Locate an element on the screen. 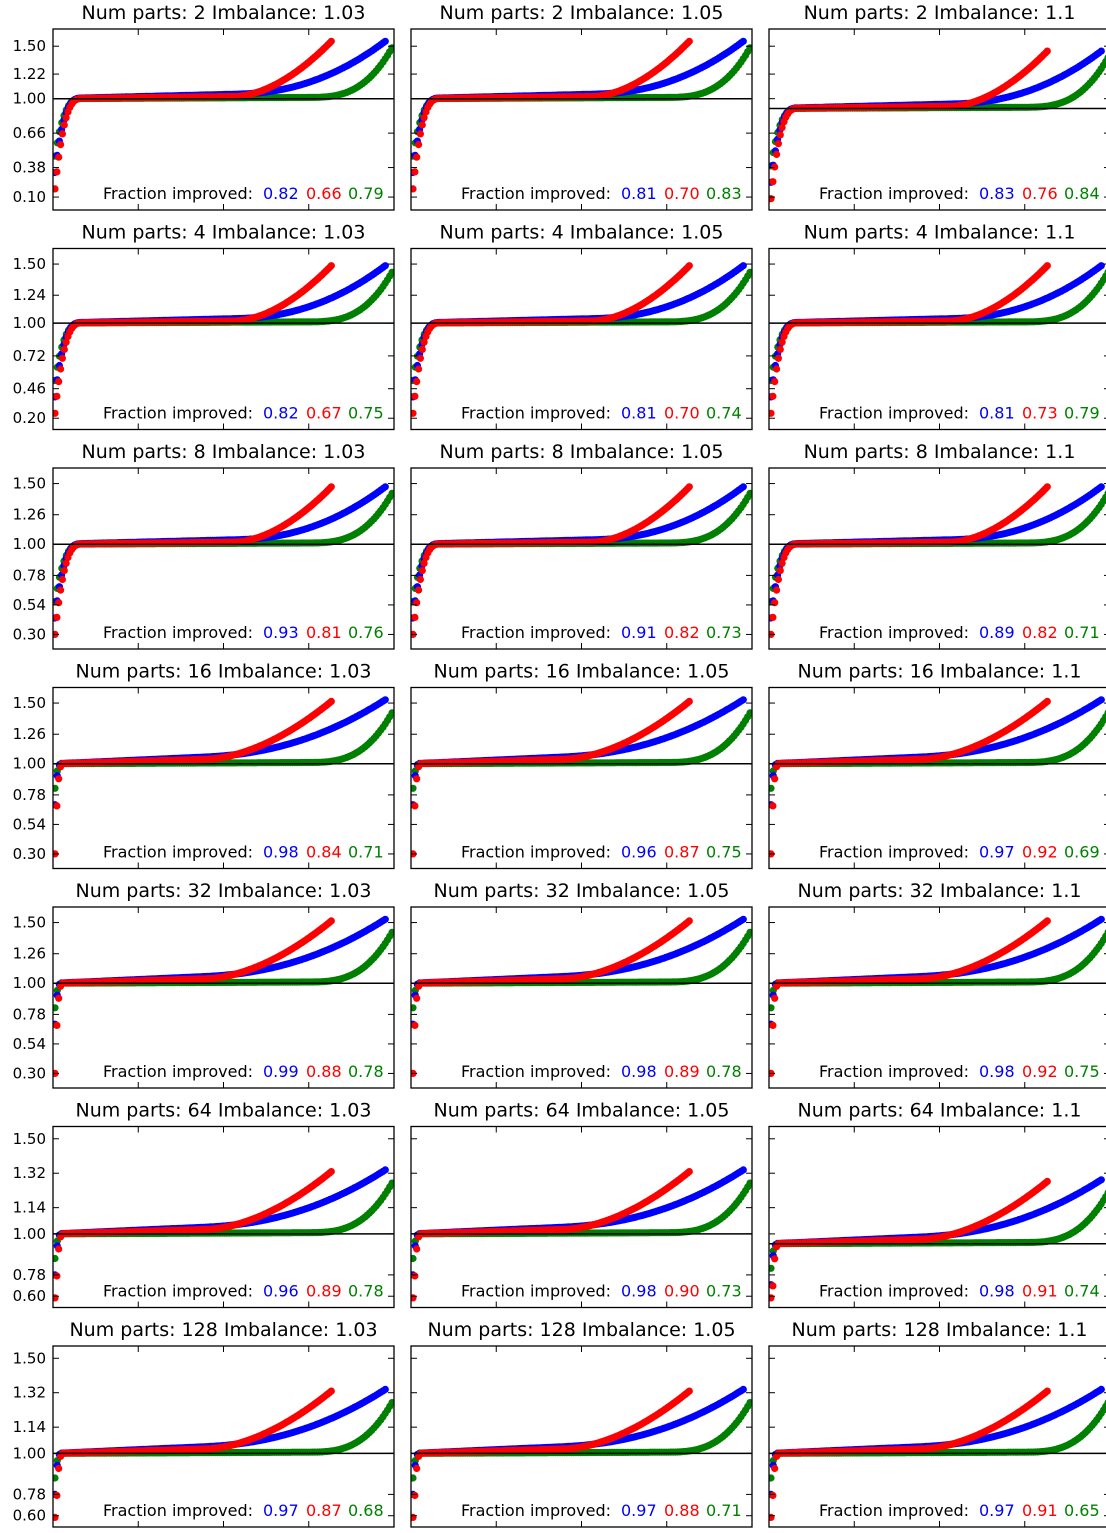 The image size is (1106, 1533). fraction-value: 0.91 is located at coordinates (639, 632).